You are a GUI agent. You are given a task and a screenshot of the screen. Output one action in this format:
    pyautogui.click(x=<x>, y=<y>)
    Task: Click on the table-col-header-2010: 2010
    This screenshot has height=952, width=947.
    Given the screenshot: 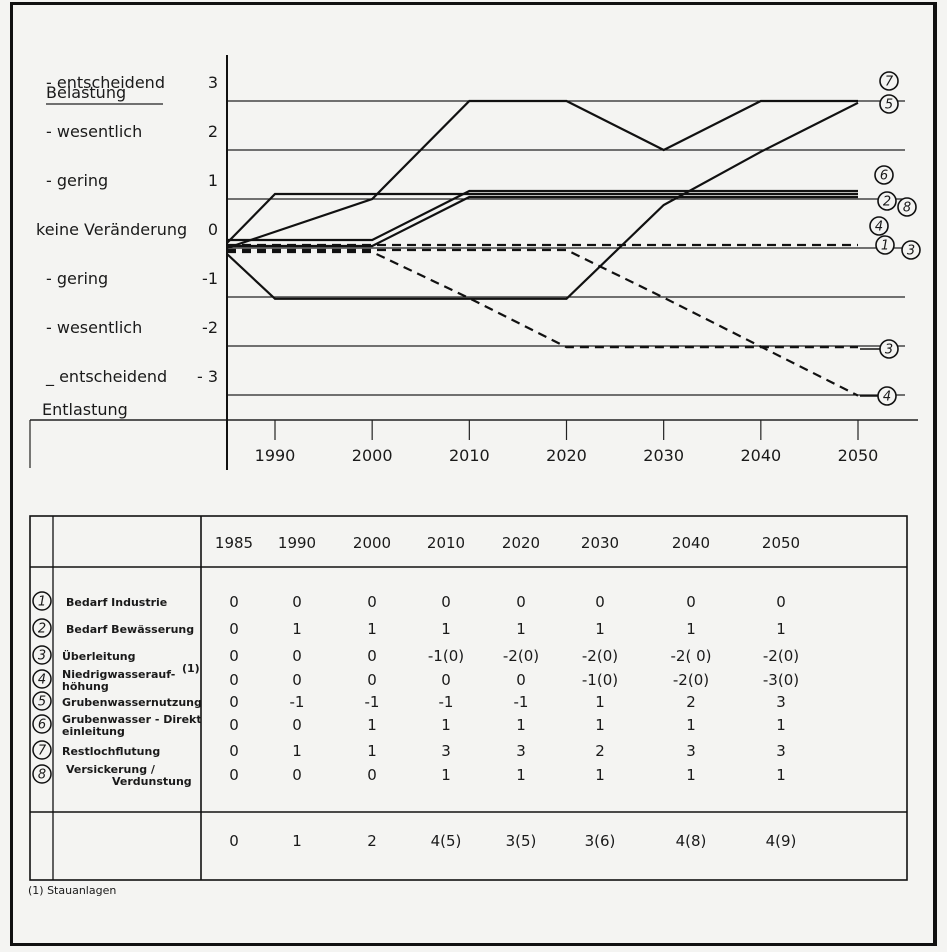 What is the action you would take?
    pyautogui.click(x=446, y=543)
    